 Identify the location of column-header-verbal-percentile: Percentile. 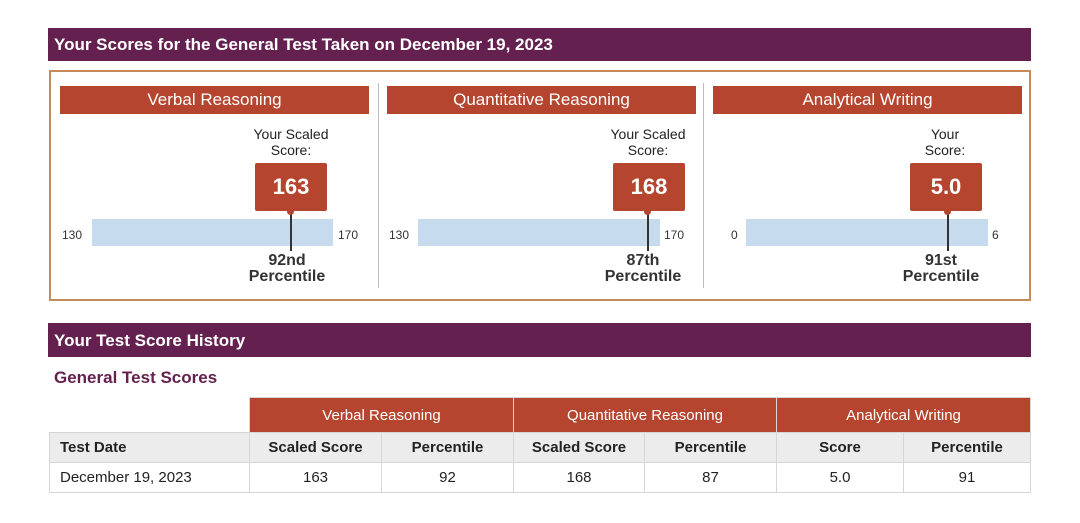
(447, 447).